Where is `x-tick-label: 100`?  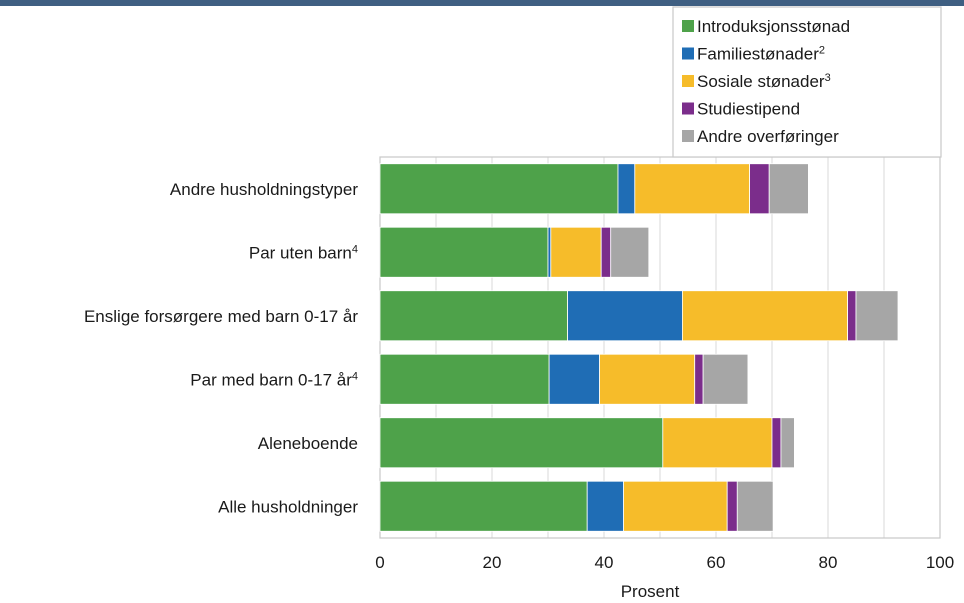
x-tick-label: 100 is located at coordinates (940, 562).